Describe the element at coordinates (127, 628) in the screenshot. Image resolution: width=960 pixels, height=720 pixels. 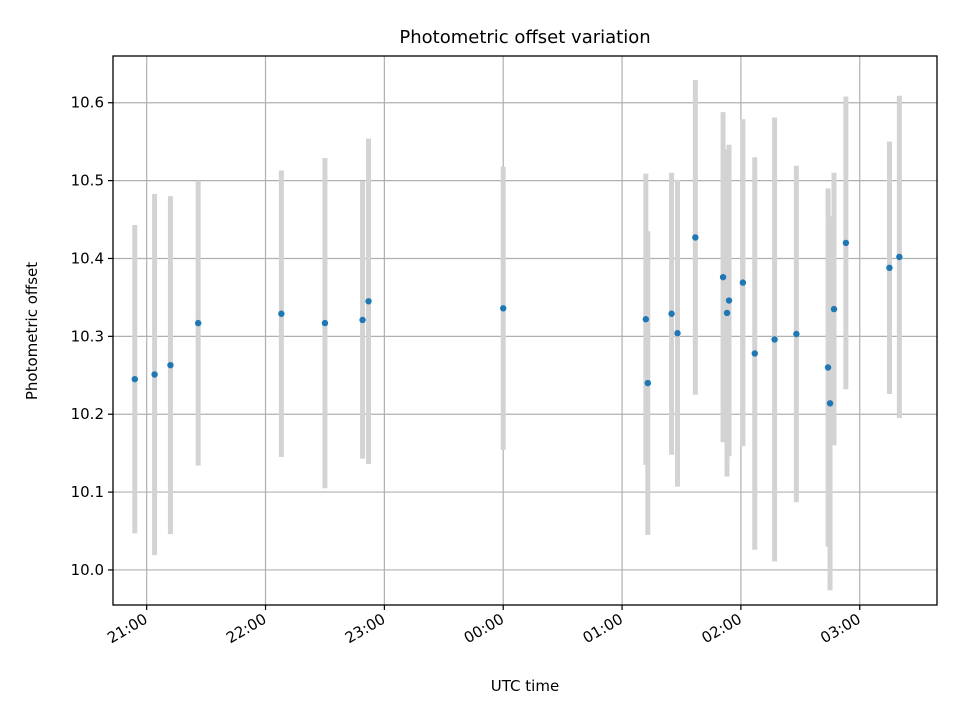
I see `x-tick-label: 21:00` at that location.